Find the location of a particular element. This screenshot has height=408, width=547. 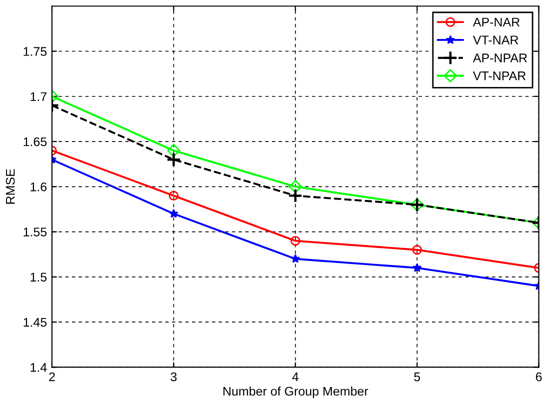

x-tick-label: 2 is located at coordinates (52, 377).